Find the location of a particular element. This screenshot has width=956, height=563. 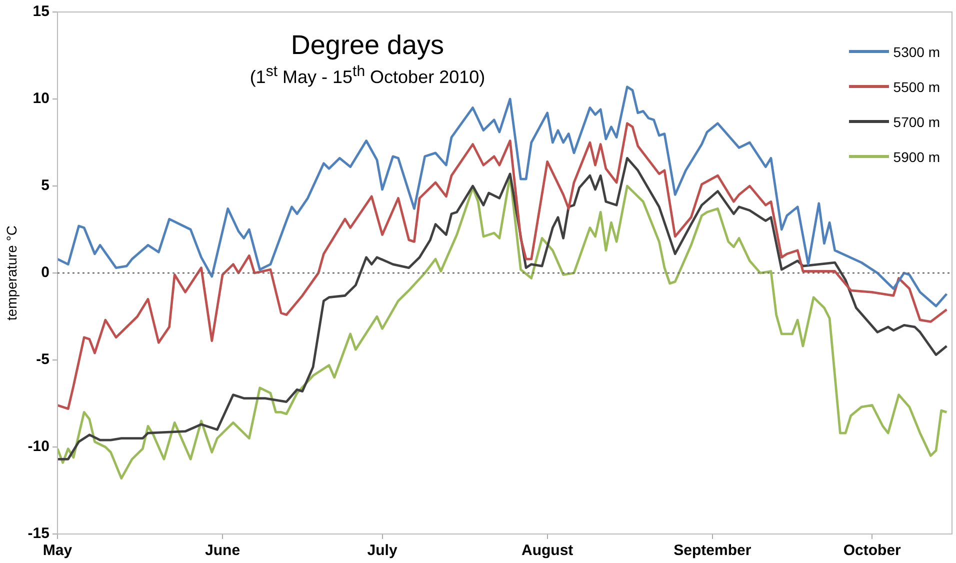

text: Degree days is located at coordinates (368, 45).